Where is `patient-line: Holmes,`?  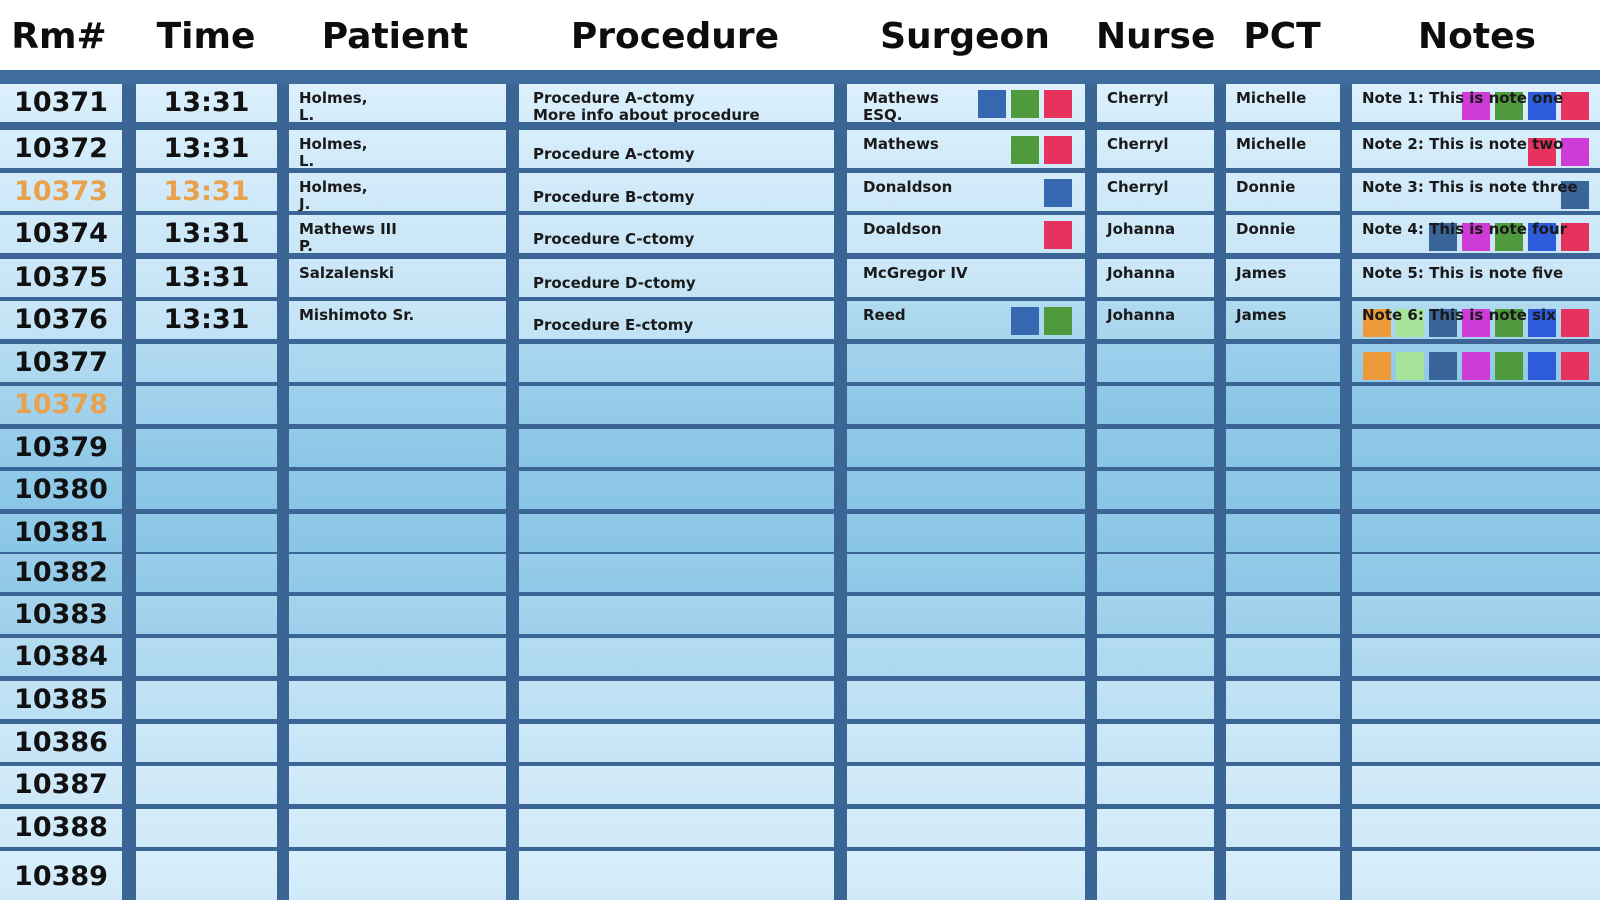
patient-line: Holmes, is located at coordinates (333, 144).